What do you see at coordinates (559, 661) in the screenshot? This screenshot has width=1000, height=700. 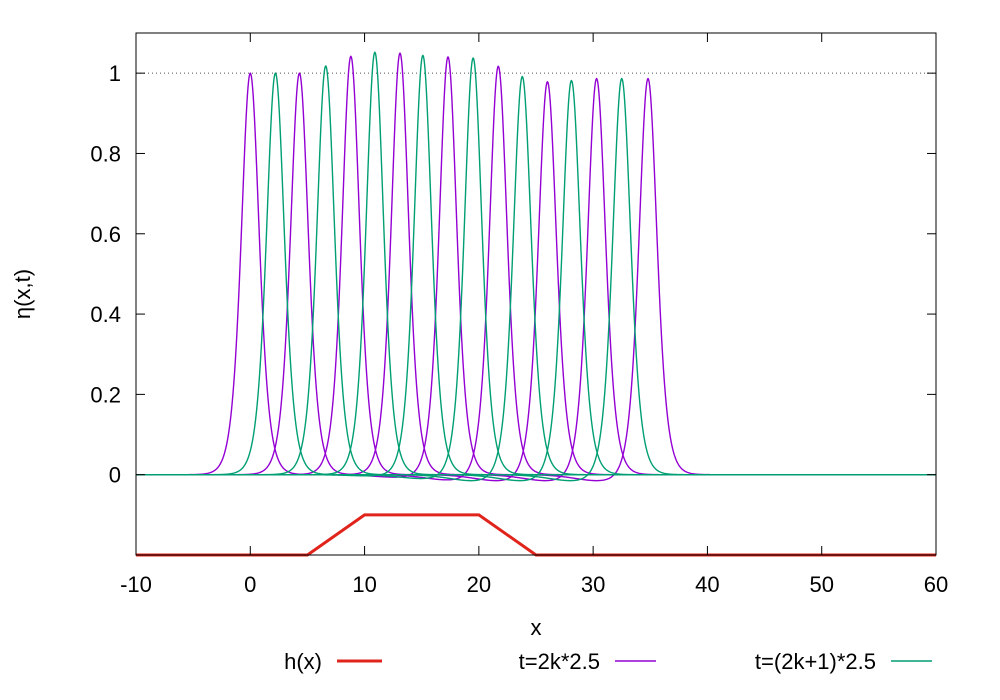 I see `legend-label: t=2k*2.5` at bounding box center [559, 661].